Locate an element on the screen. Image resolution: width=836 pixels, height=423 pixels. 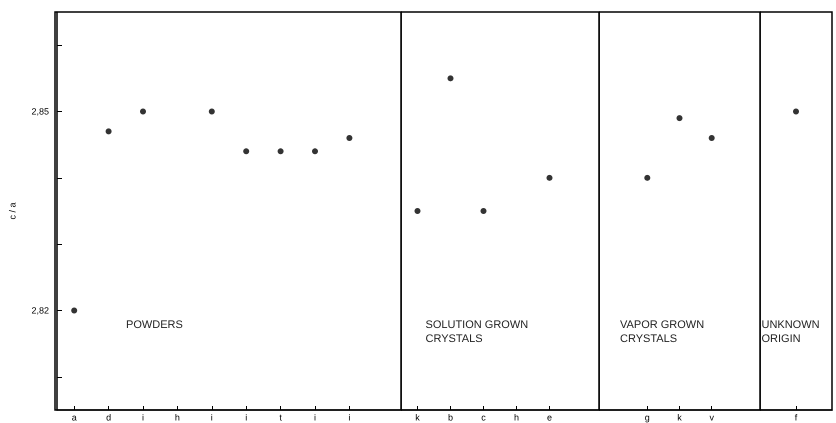
x-tick-label: e is located at coordinates (549, 417).